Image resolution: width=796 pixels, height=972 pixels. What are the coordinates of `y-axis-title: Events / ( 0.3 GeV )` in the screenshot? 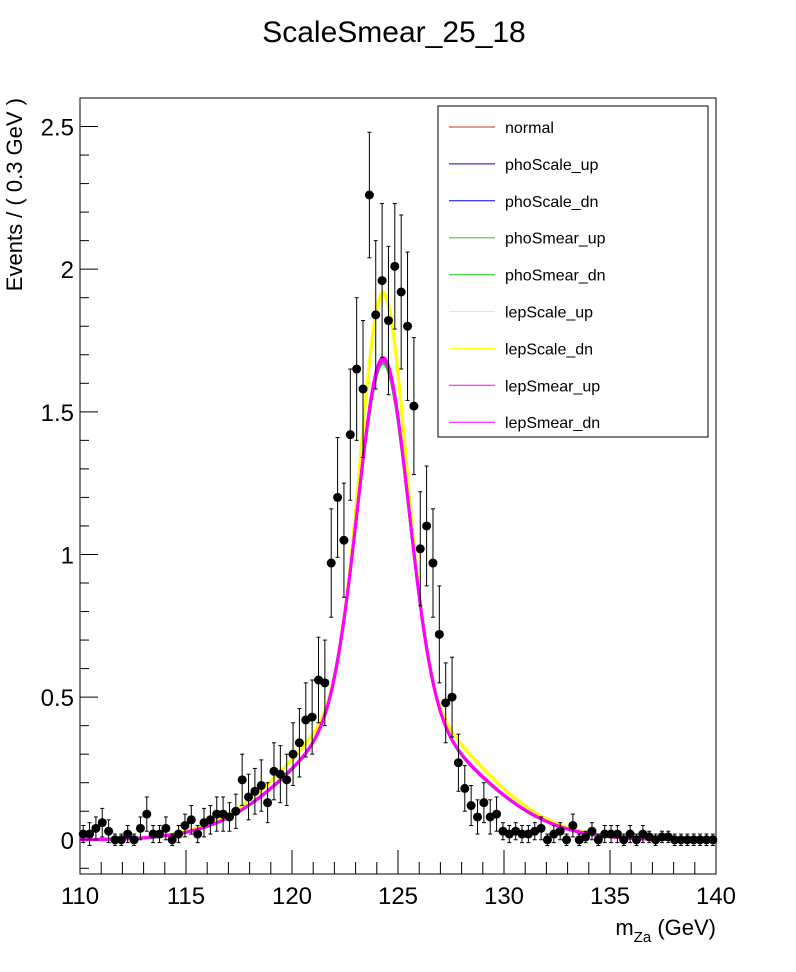 It's located at (14, 194).